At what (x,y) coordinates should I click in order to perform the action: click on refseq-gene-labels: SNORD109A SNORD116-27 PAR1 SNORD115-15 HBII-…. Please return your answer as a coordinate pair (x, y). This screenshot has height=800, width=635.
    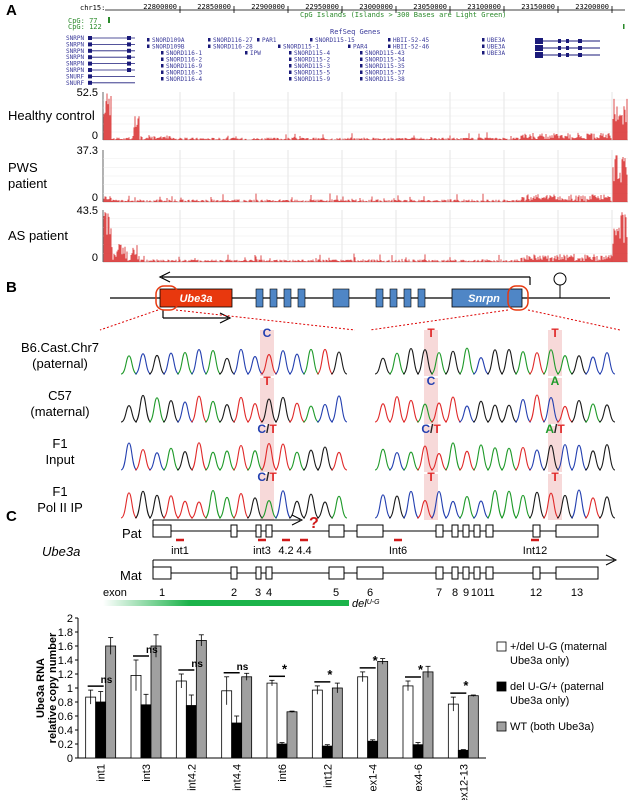
    Looking at the image, I should click on (326, 60).